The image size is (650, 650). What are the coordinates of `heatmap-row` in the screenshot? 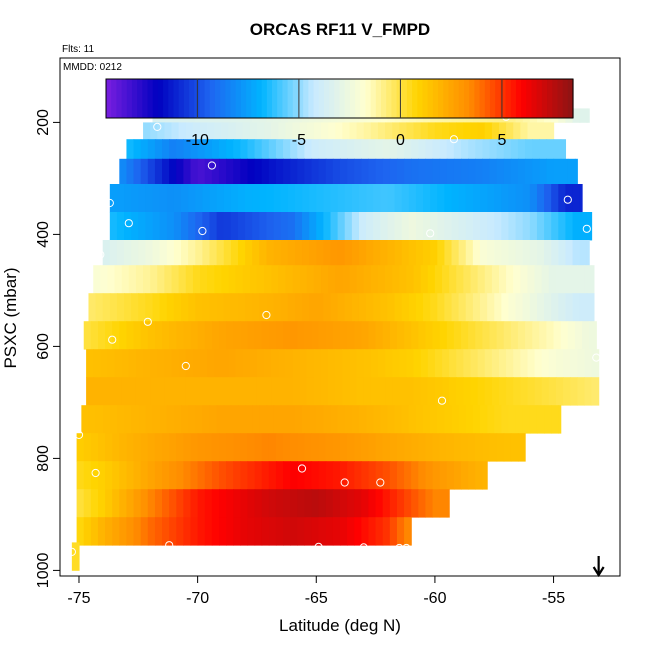 It's located at (301, 447).